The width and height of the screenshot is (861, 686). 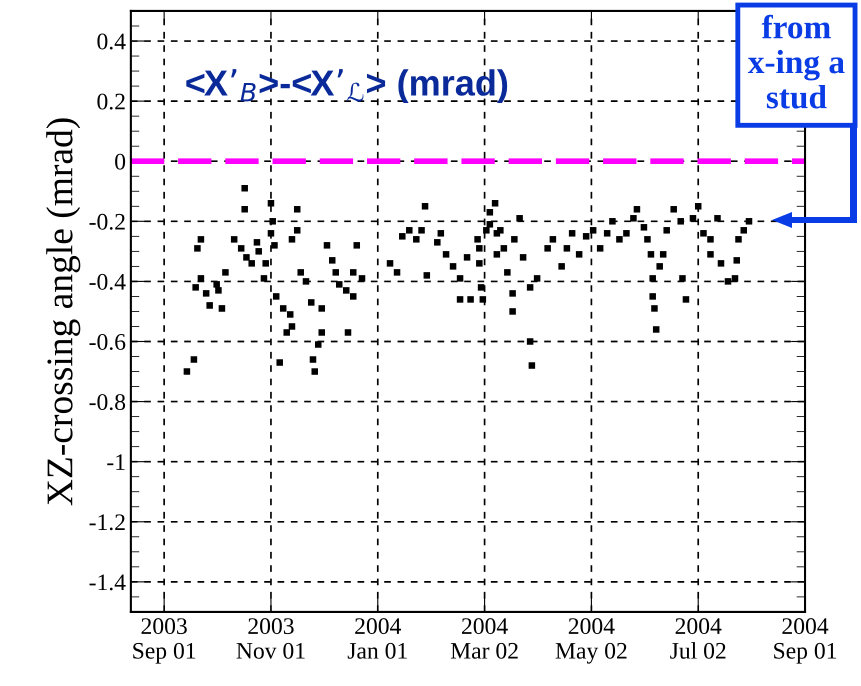 What do you see at coordinates (164, 641) in the screenshot?
I see `x-tick-label: 2003 Sep 01` at bounding box center [164, 641].